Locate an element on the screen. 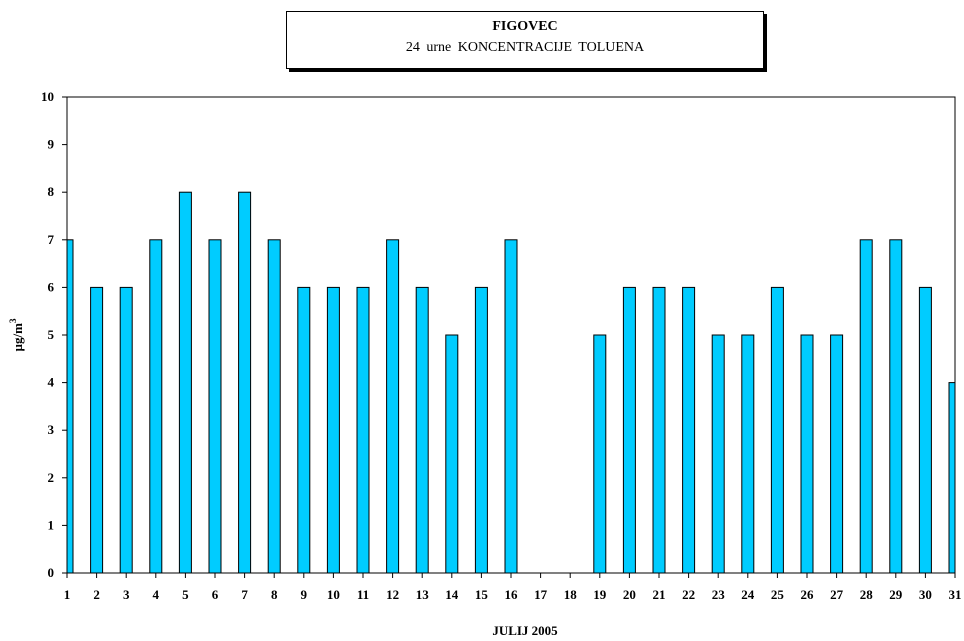 The image size is (964, 641). y-tick-label-8: 8 is located at coordinates (51, 191).